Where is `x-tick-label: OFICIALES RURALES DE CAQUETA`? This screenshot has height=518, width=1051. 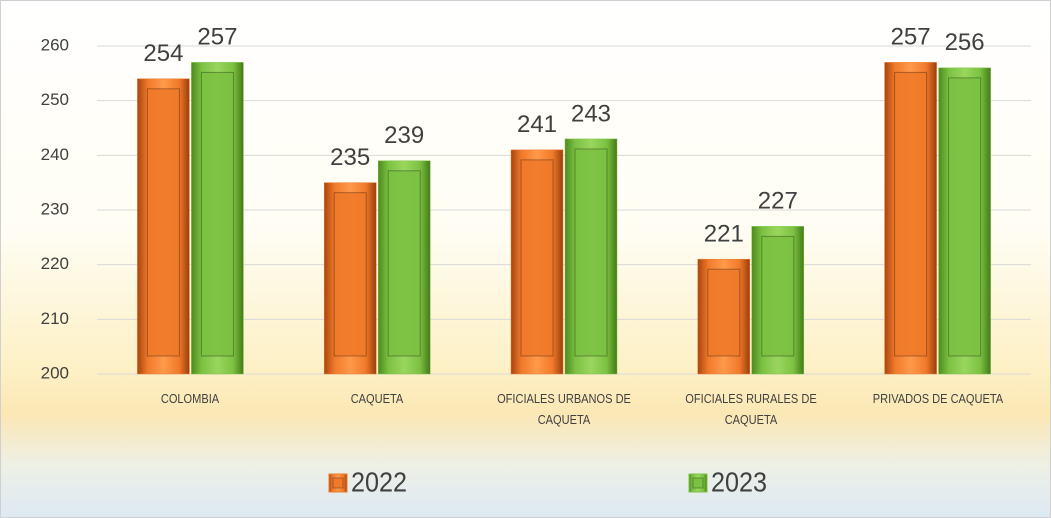
x-tick-label: OFICIALES RURALES DE CAQUETA is located at coordinates (751, 409).